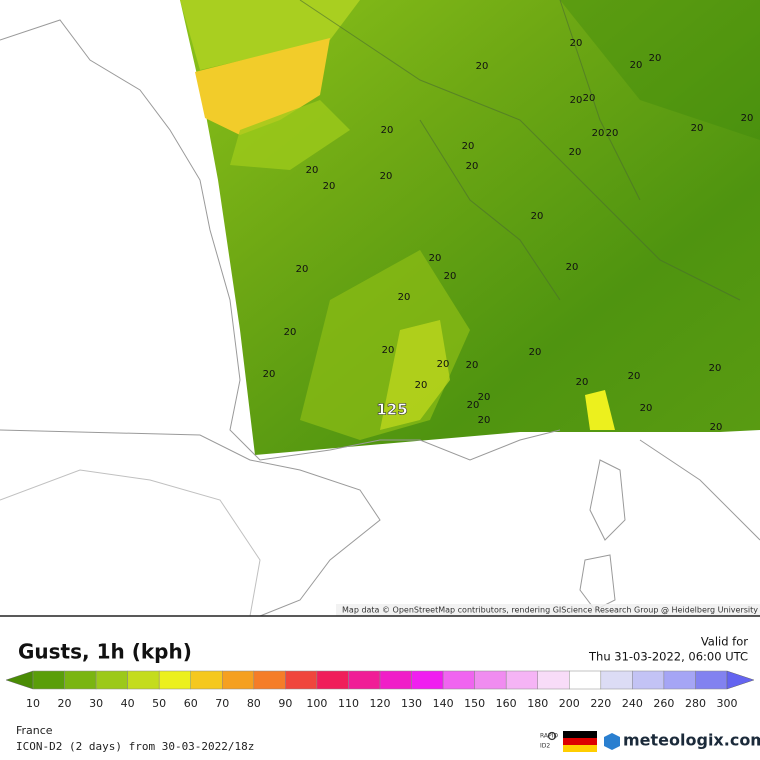  Describe the element at coordinates (727, 703) in the screenshot. I see `legend-tick-label: 300` at that location.